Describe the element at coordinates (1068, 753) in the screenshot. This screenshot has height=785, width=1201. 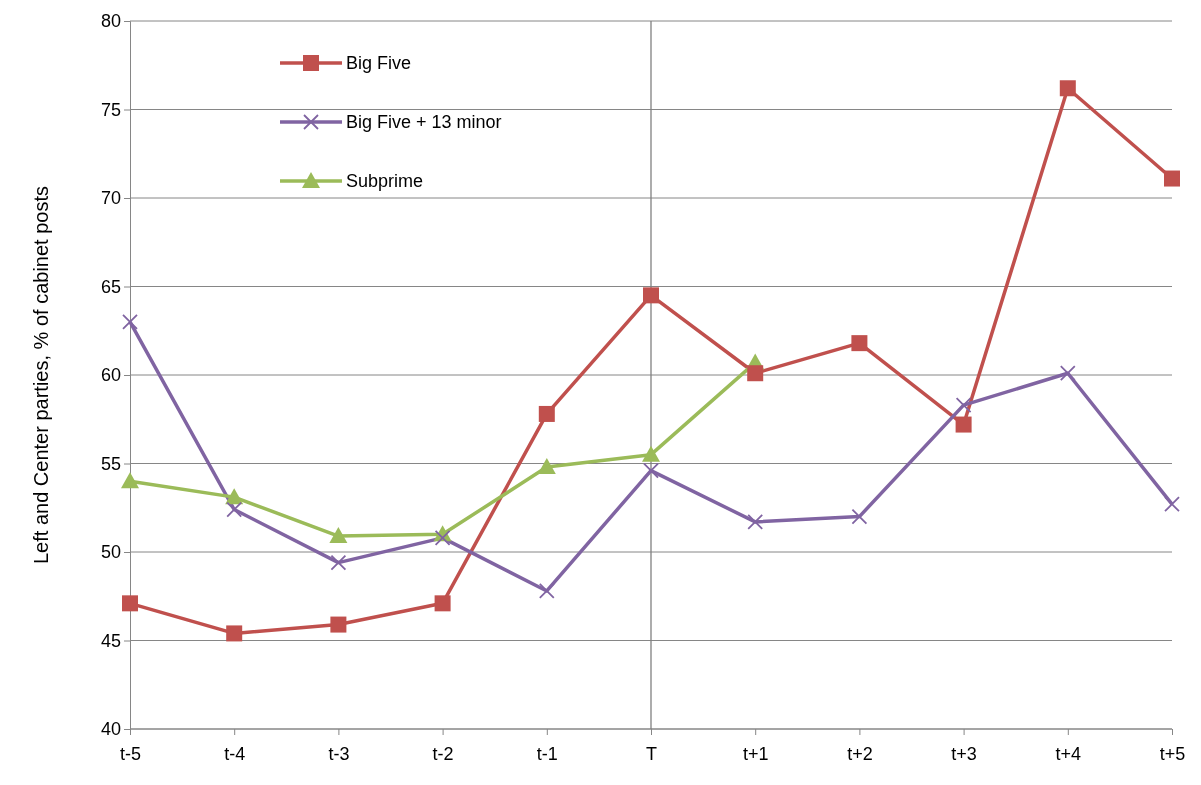
I see `x-tick-label: t+4` at that location.